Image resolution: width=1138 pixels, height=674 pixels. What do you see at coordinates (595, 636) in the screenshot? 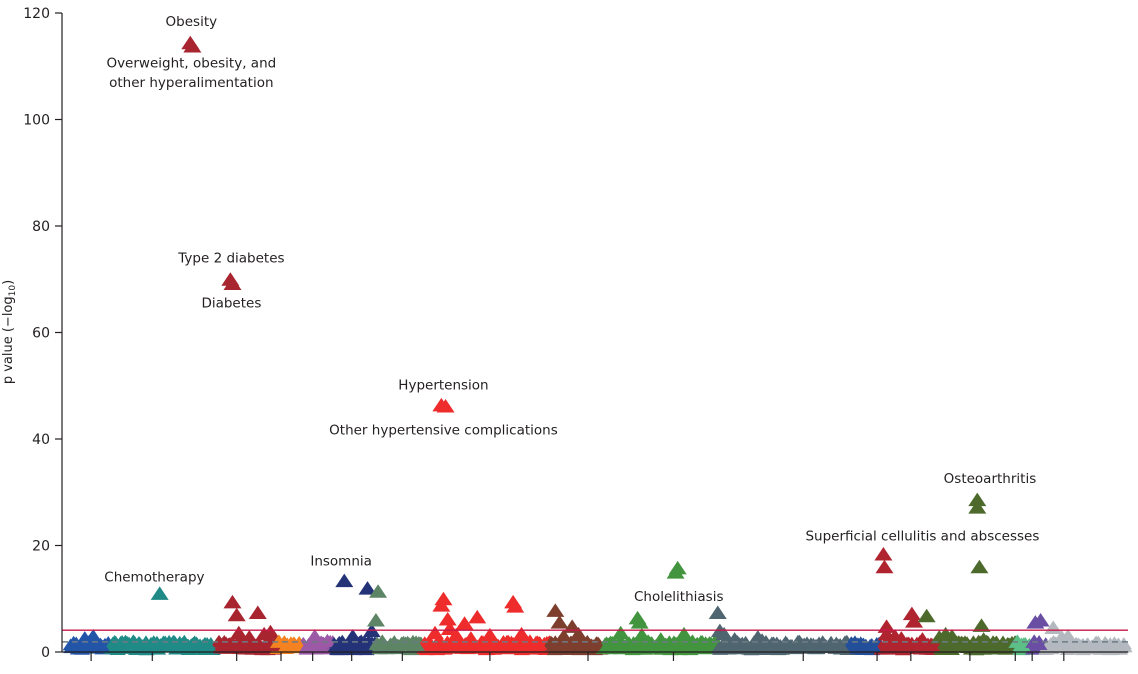
I see `threshold-layer` at bounding box center [595, 636].